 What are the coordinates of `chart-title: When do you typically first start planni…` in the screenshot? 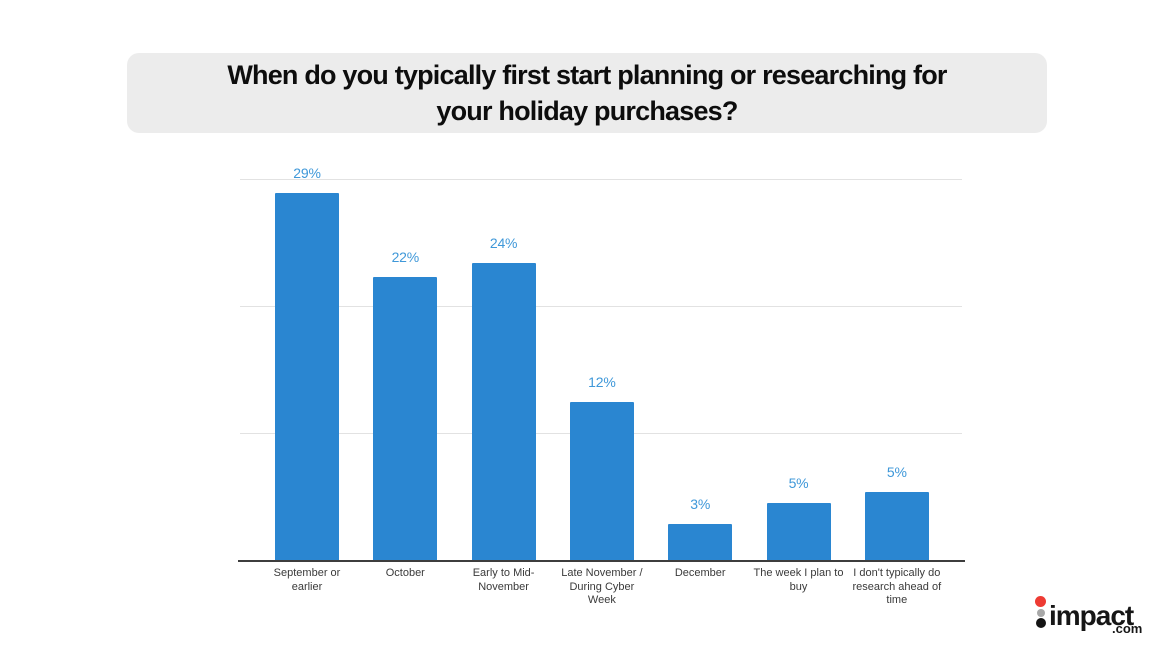 It's located at (587, 93).